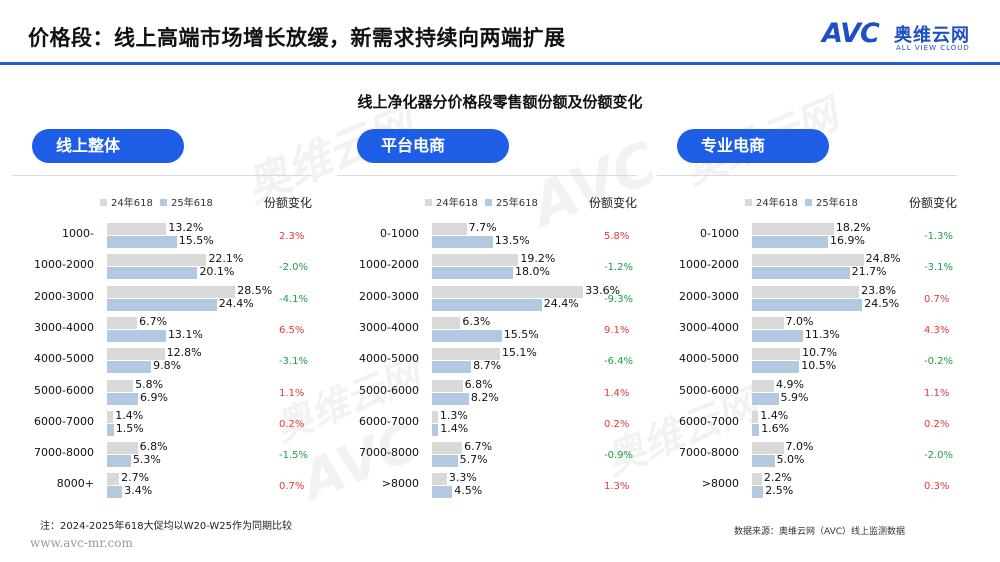 Image resolution: width=1000 pixels, height=562 pixels. What do you see at coordinates (236, 303) in the screenshot?
I see `data-label-2025: 24.4%` at bounding box center [236, 303].